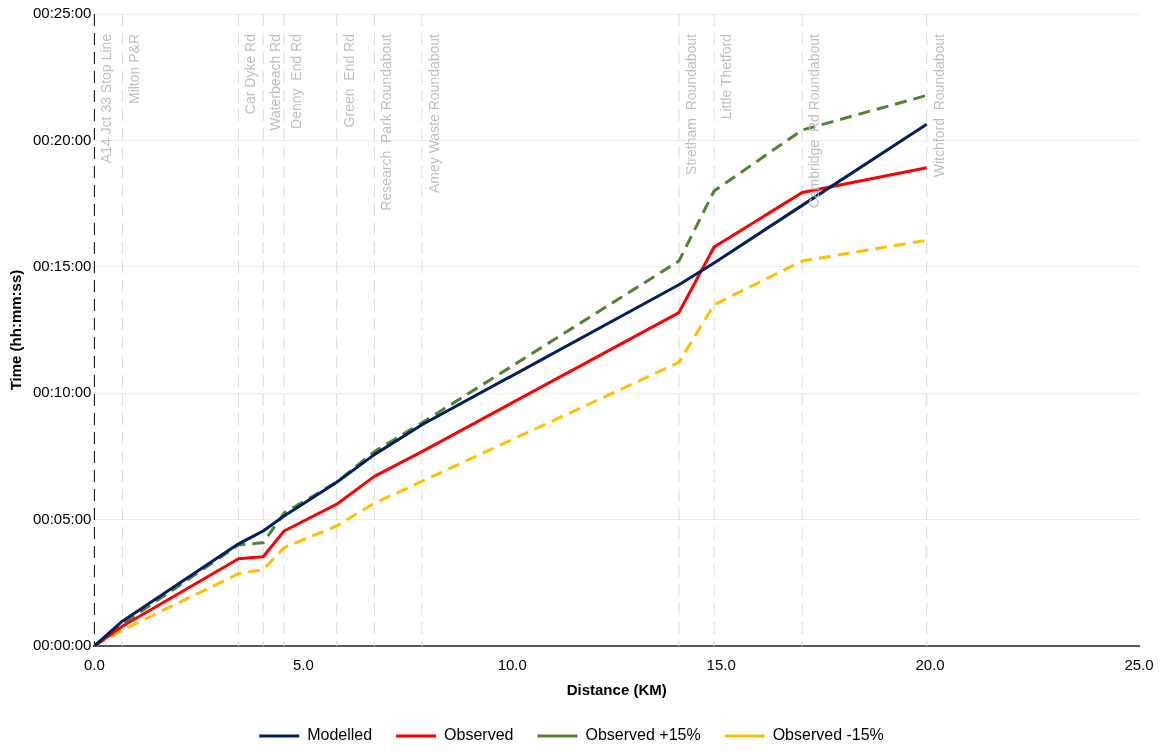  Describe the element at coordinates (930, 665) in the screenshot. I see `x-tick-label: 20.0` at that location.